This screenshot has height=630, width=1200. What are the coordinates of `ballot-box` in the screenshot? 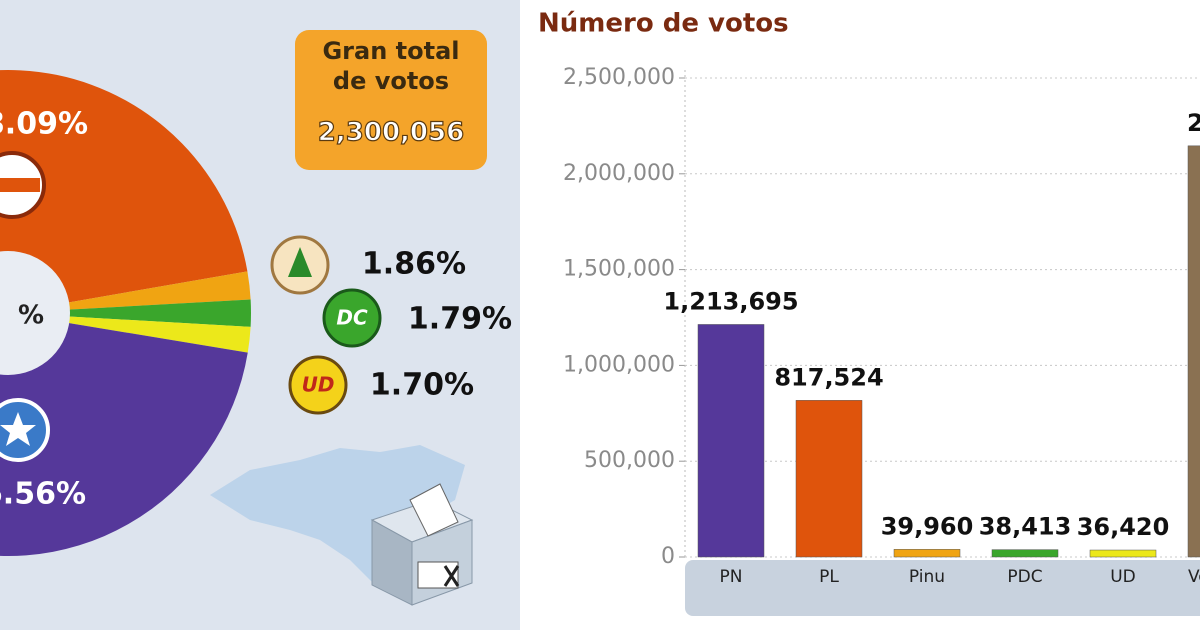 It's located at (422, 544).